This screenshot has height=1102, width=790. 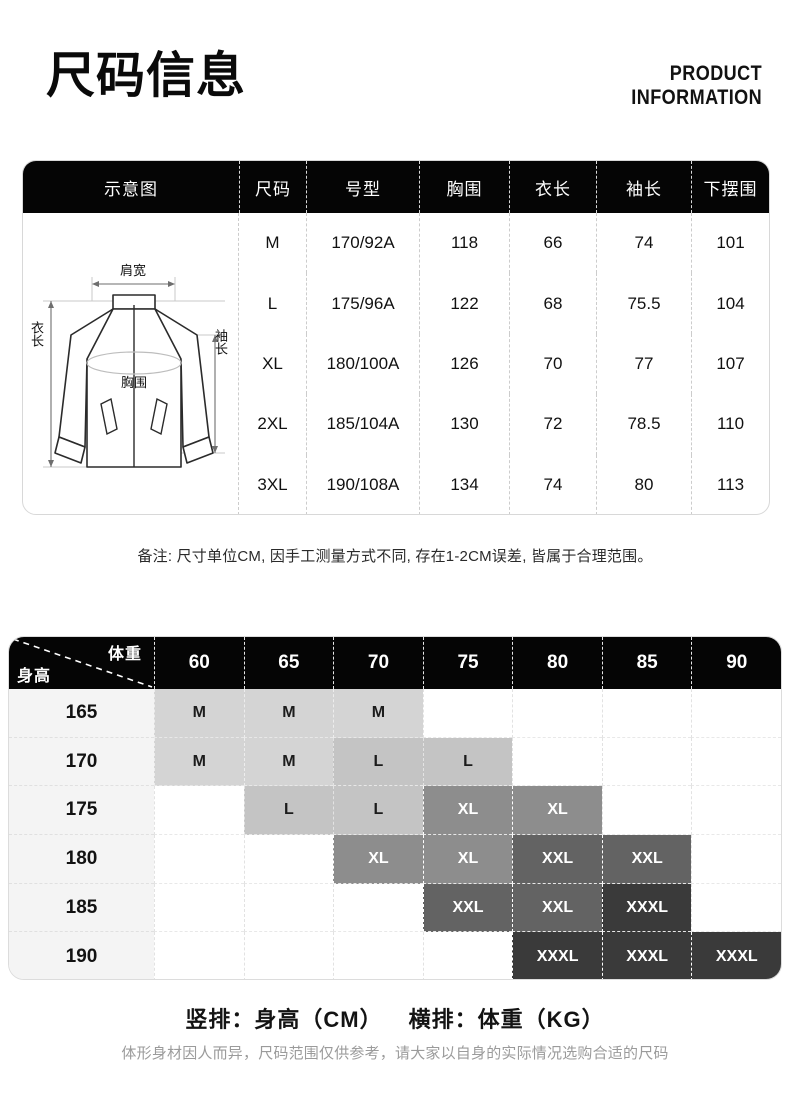 What do you see at coordinates (362, 424) in the screenshot?
I see `cell-model: 185/104A` at bounding box center [362, 424].